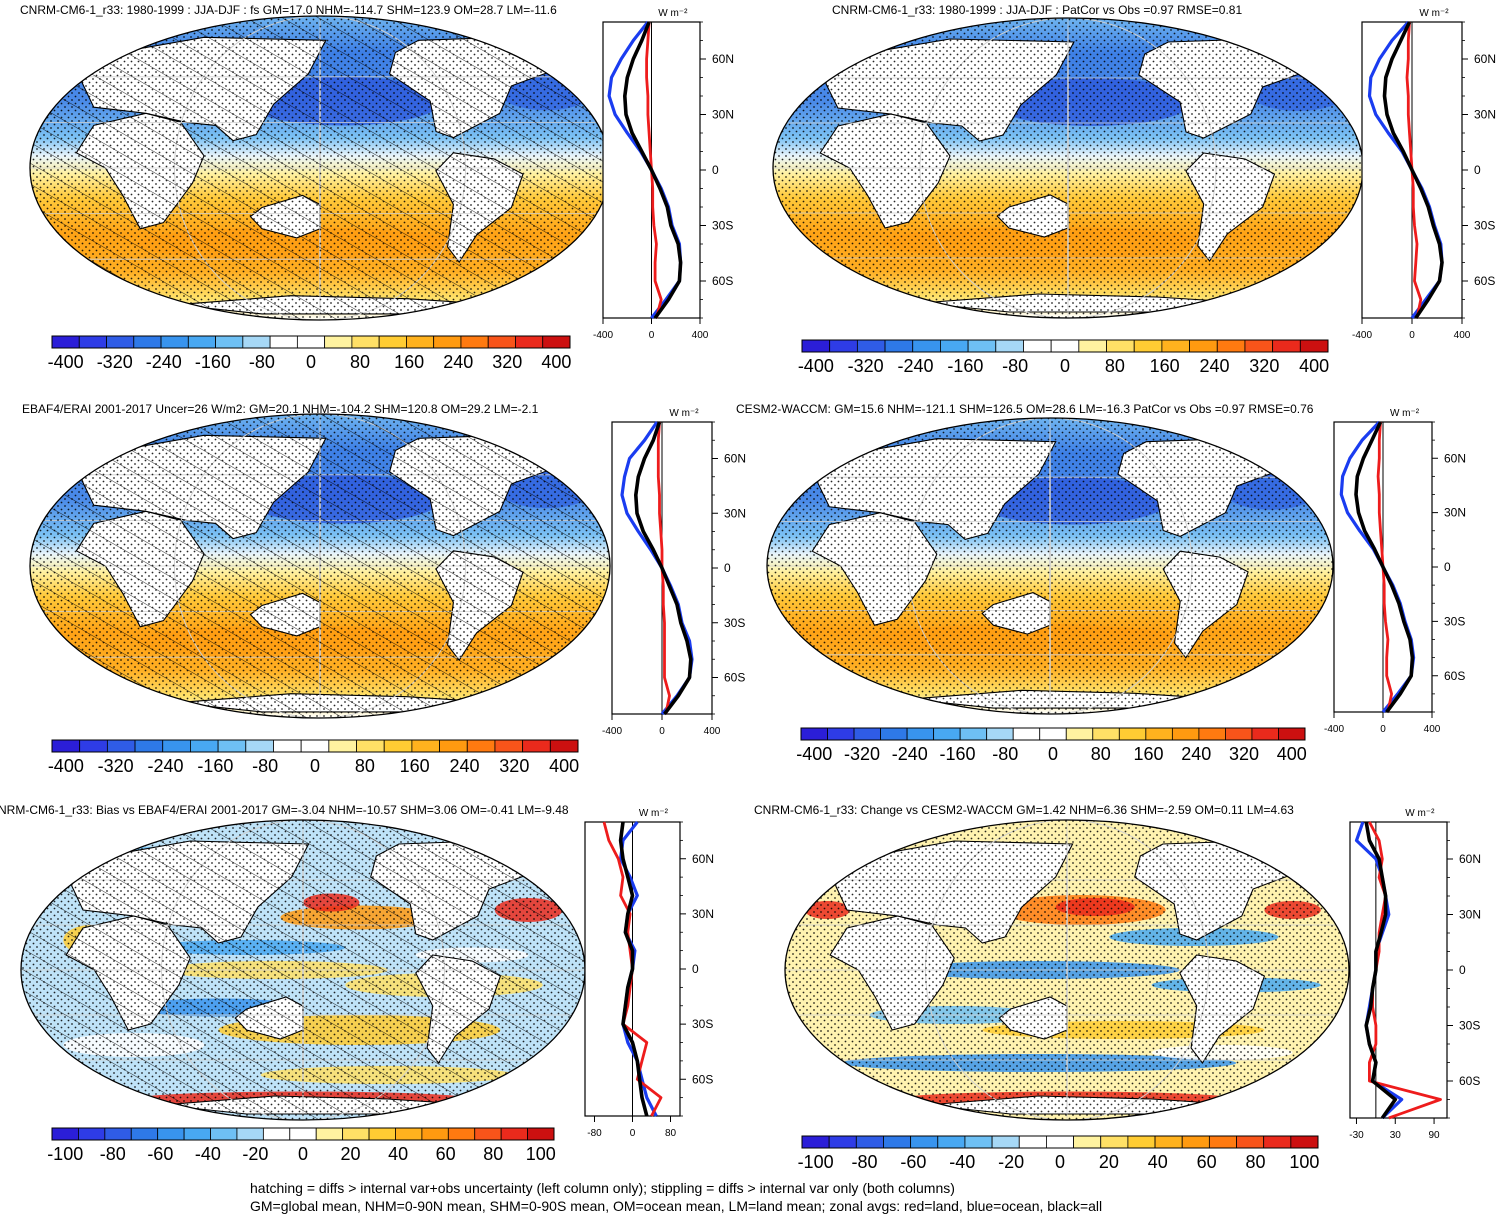 The width and height of the screenshot is (1500, 1214). What do you see at coordinates (652, 335) in the screenshot?
I see `x-tick-label: 0` at bounding box center [652, 335].